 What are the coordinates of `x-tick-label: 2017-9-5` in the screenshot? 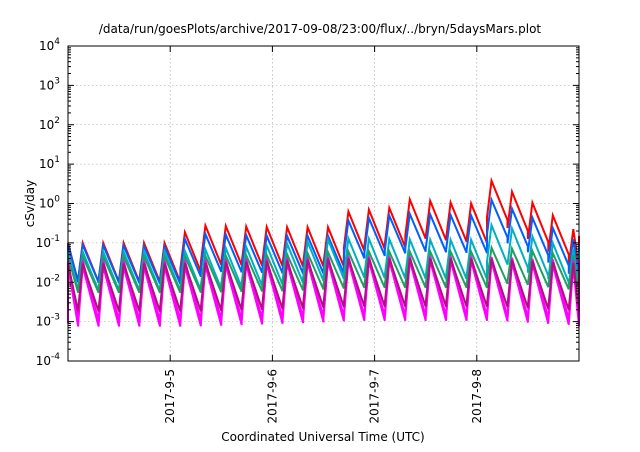 It's located at (170, 396).